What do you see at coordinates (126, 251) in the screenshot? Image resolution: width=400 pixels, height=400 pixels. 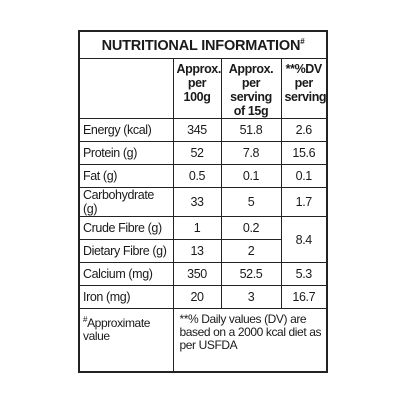 I see `label-cell: Dietary Fibre (g)` at bounding box center [126, 251].